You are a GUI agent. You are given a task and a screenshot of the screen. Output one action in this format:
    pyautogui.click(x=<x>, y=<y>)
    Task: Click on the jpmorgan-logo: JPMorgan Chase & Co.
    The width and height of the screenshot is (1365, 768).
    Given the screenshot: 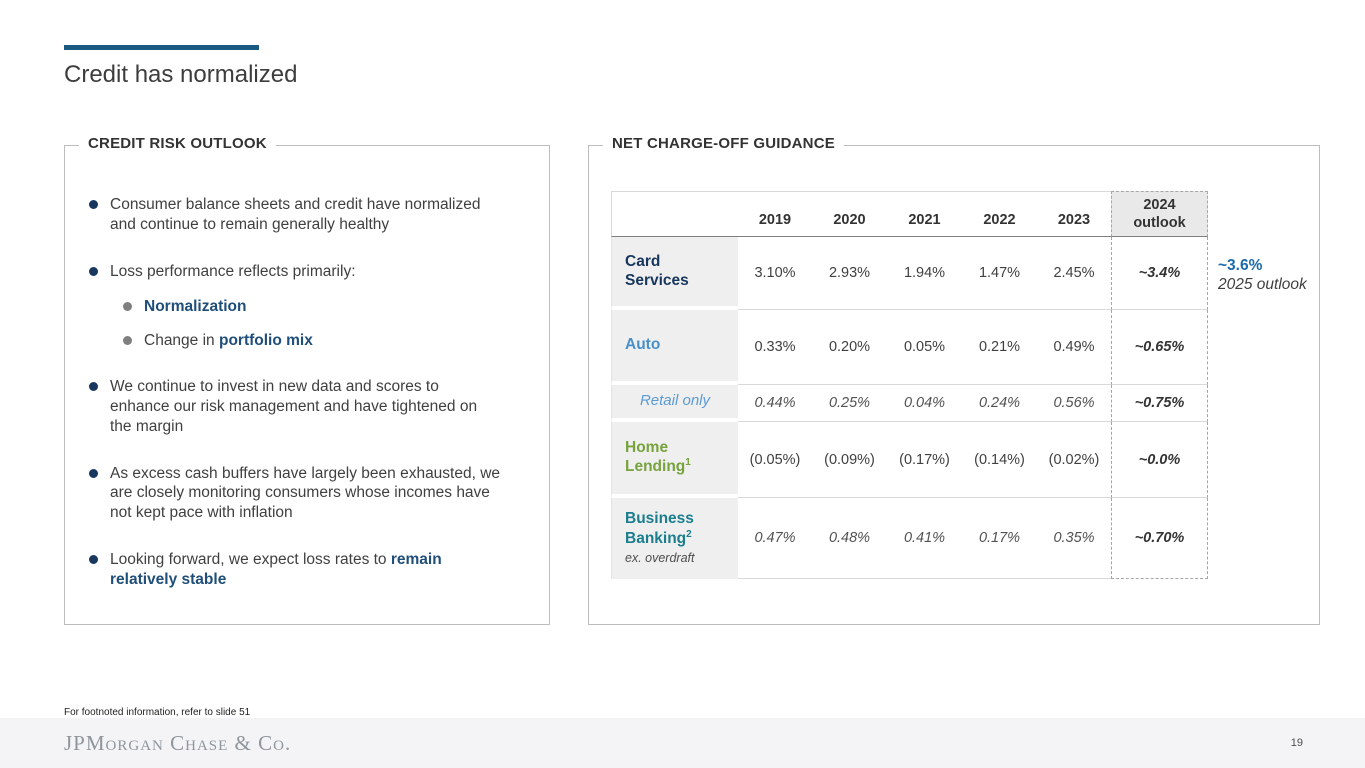 What is the action you would take?
    pyautogui.click(x=178, y=742)
    